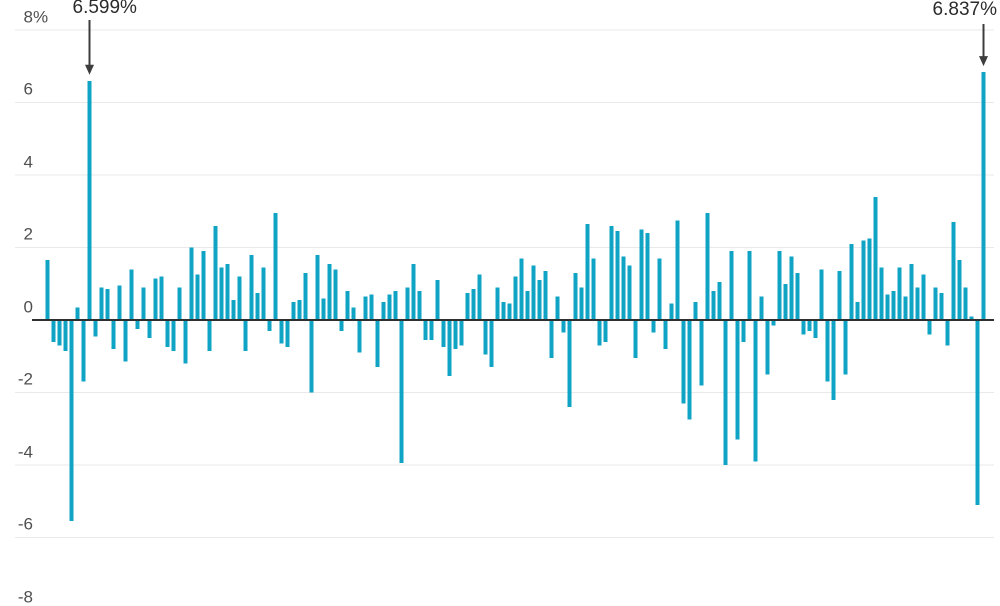  Describe the element at coordinates (28, 89) in the screenshot. I see `y-axis-tick-label: 6` at that location.